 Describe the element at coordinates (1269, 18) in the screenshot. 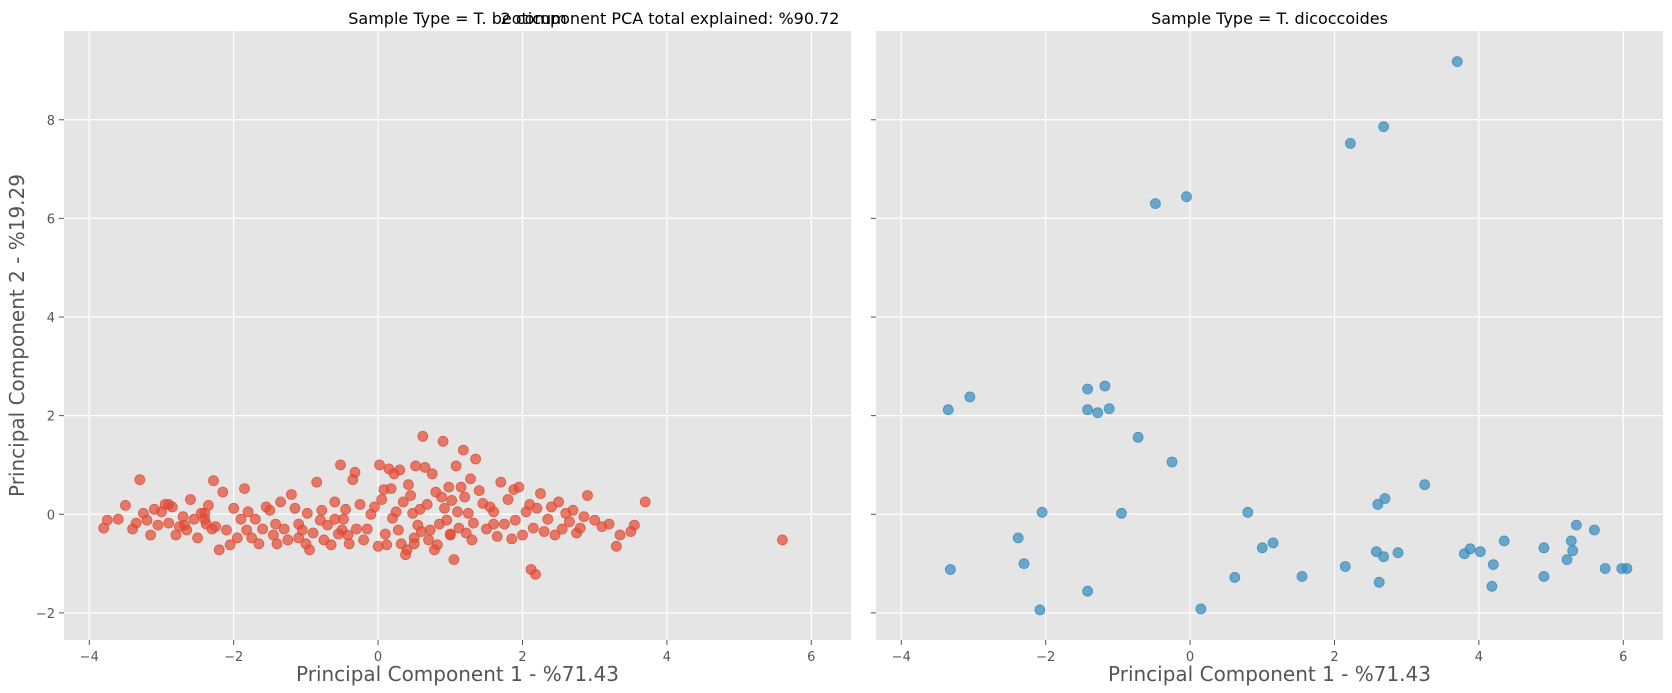

I see `panel-title: Sample Type = T. dicoccoides` at that location.